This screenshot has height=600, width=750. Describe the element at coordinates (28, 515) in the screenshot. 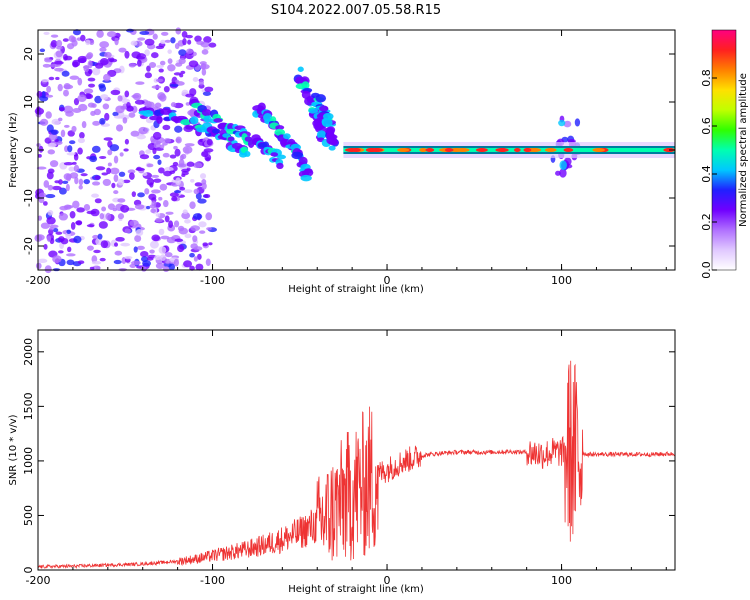

I see `y-tick-label: 500` at that location.